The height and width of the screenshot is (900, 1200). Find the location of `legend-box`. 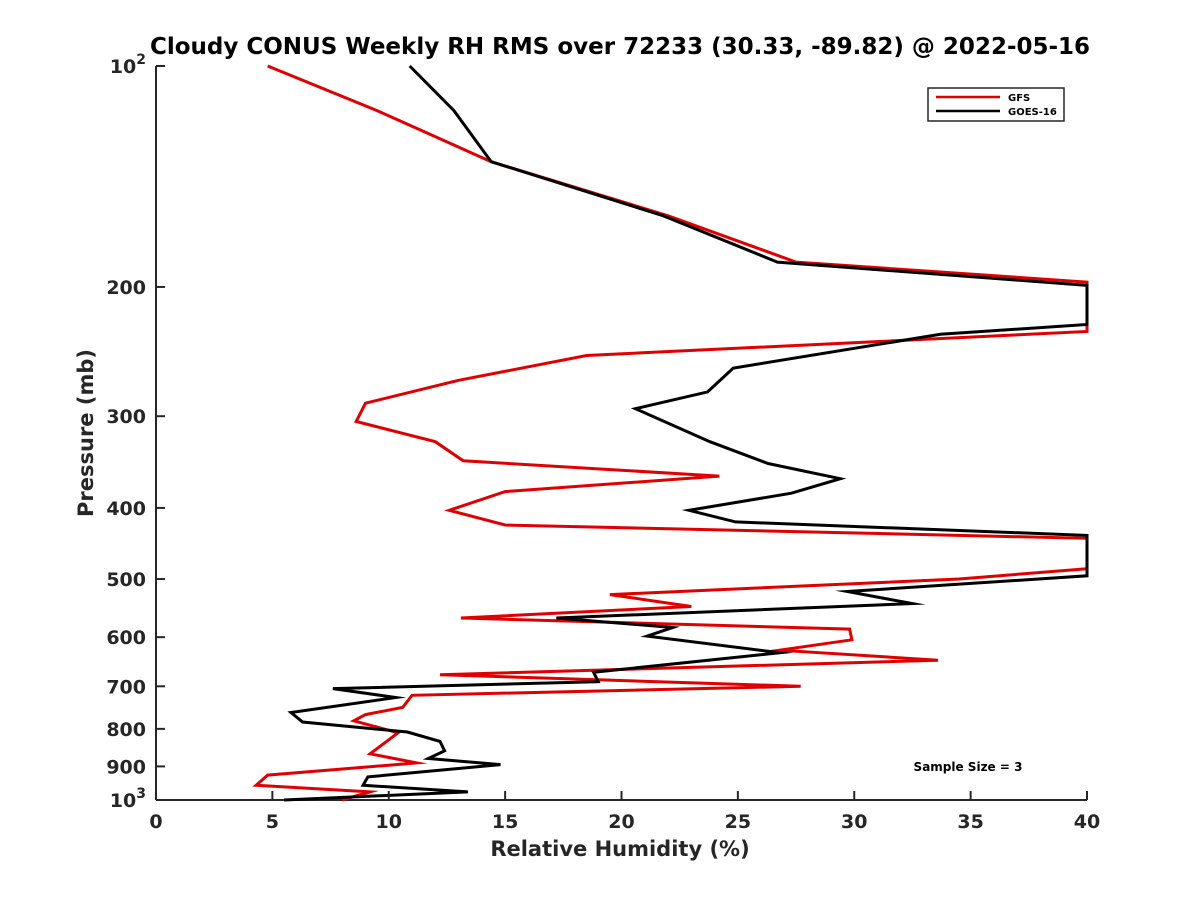

legend-box is located at coordinates (996, 104).